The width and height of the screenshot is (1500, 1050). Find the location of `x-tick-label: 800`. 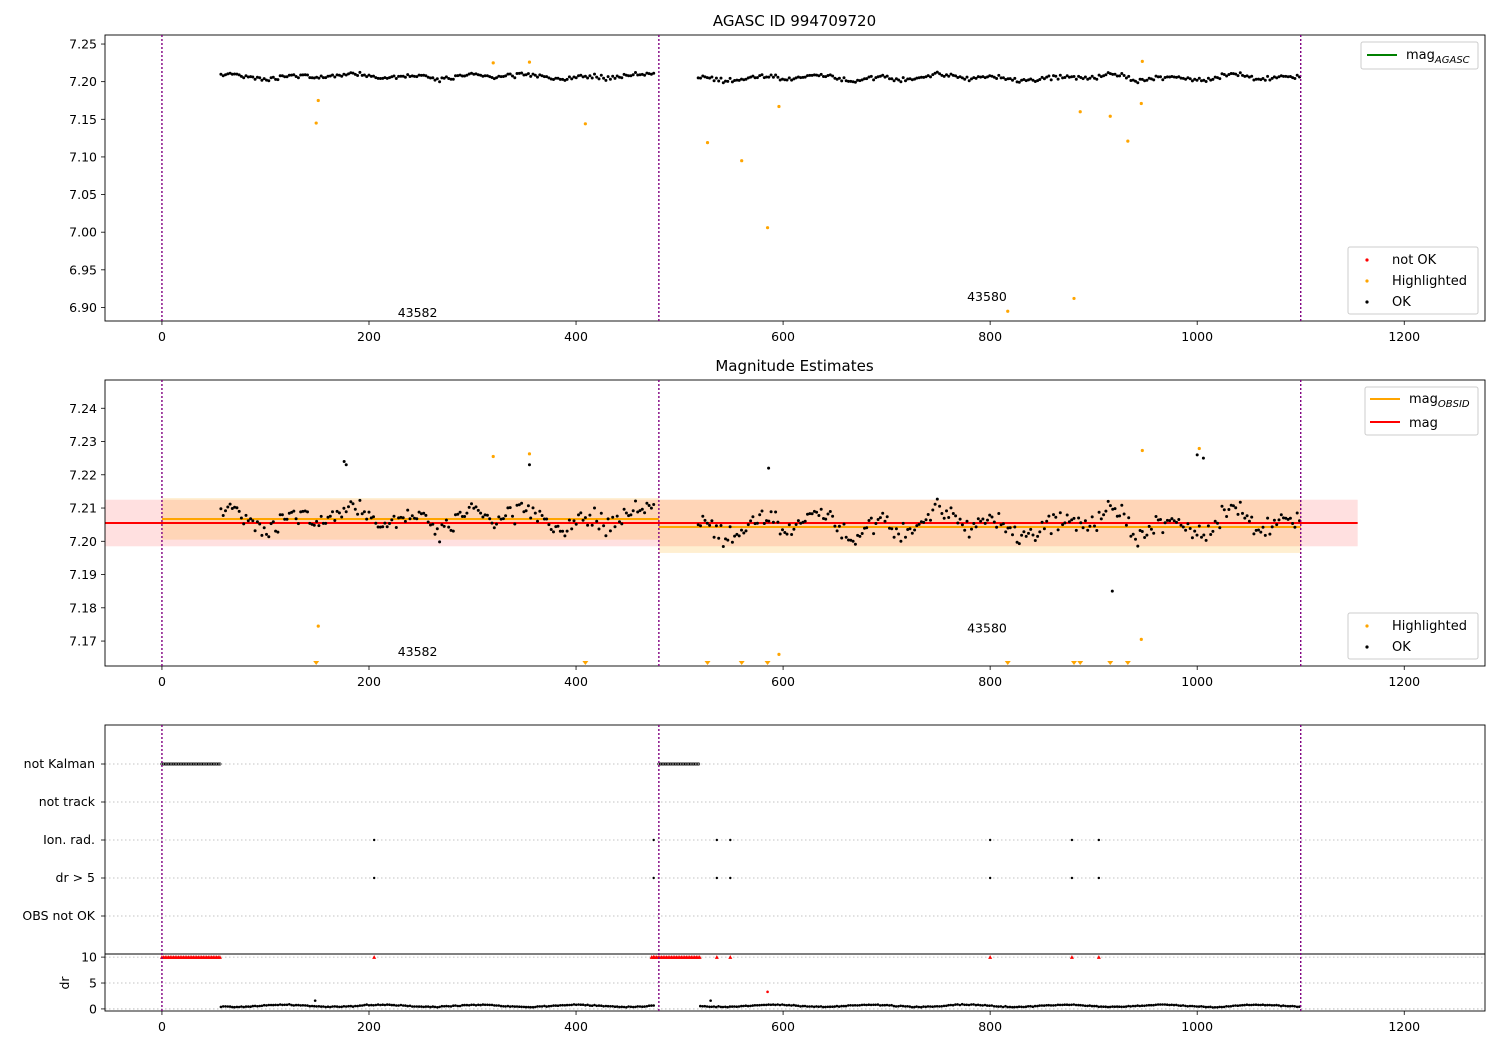

x-tick-label: 800 is located at coordinates (990, 681).